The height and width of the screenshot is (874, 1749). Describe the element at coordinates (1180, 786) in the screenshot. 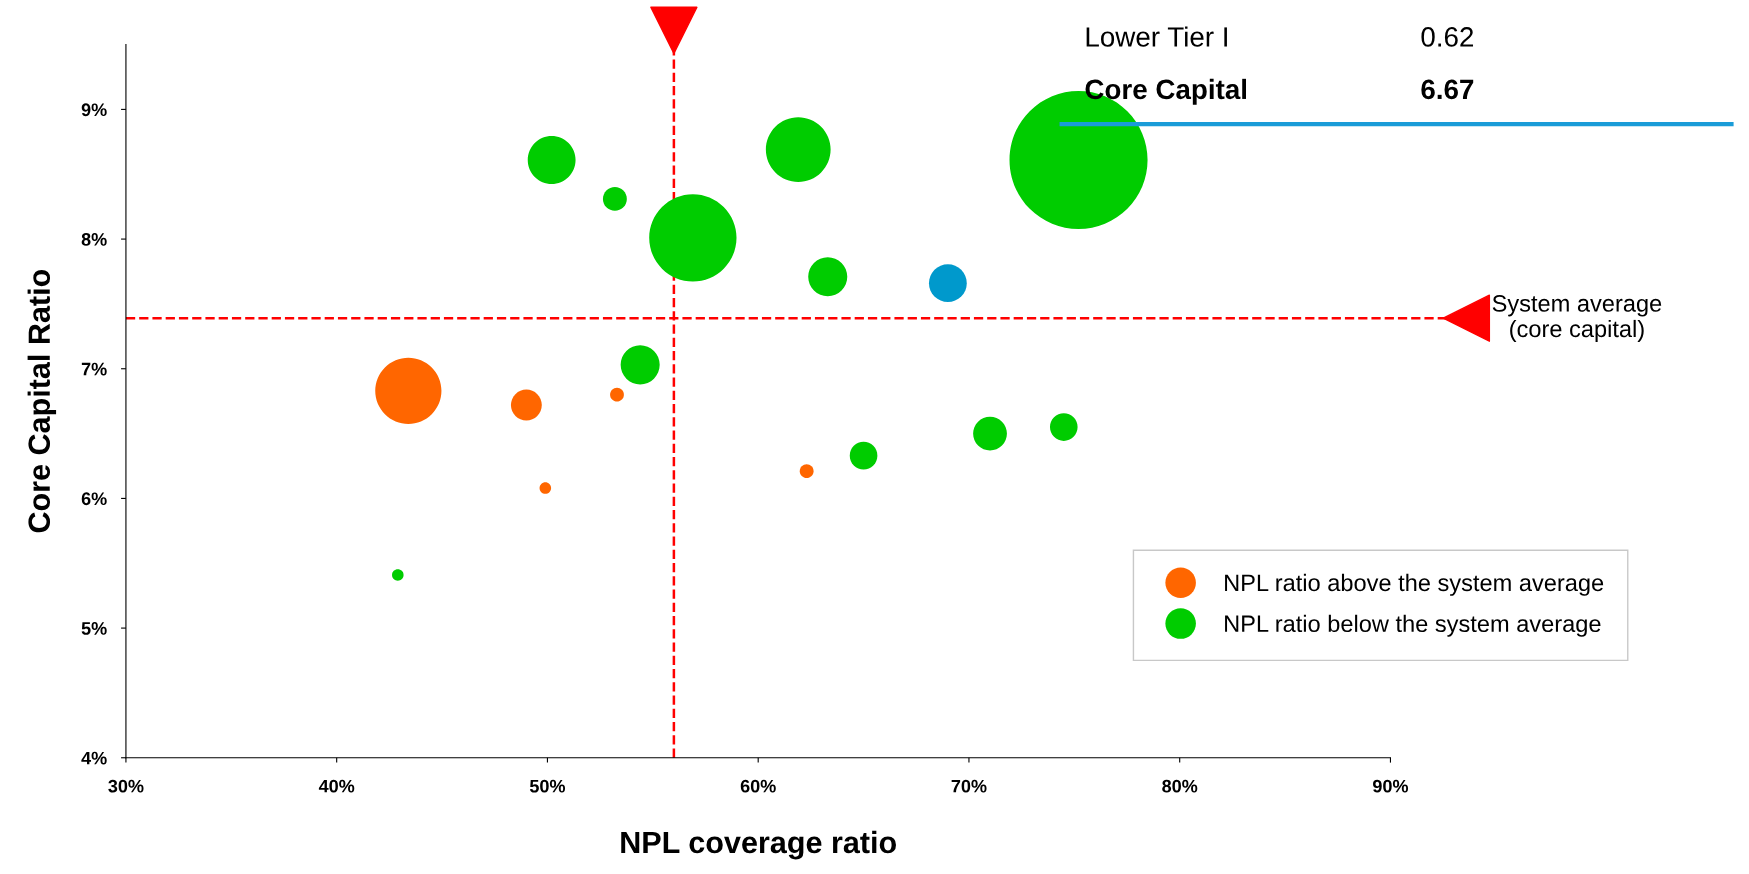

I see `x-tick-label: 80%` at that location.